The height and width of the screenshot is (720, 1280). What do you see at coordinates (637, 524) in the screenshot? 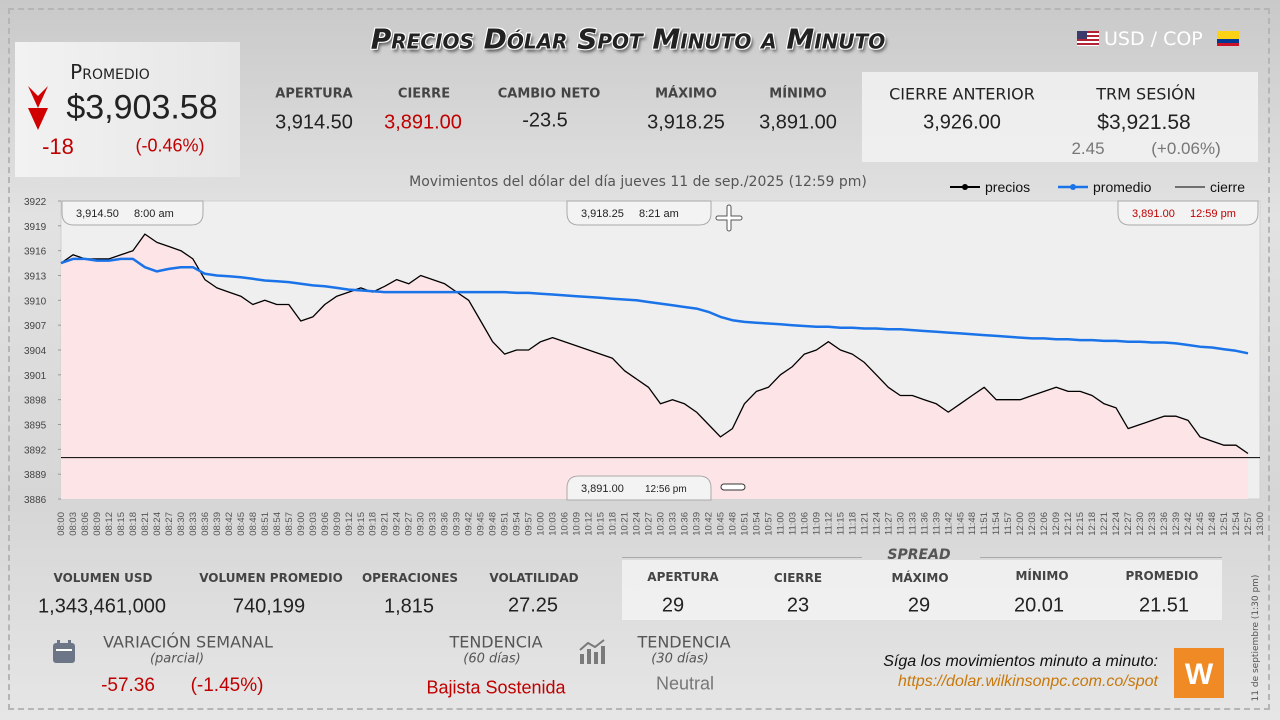
I see `x-tick-label: 10:24` at bounding box center [637, 524].